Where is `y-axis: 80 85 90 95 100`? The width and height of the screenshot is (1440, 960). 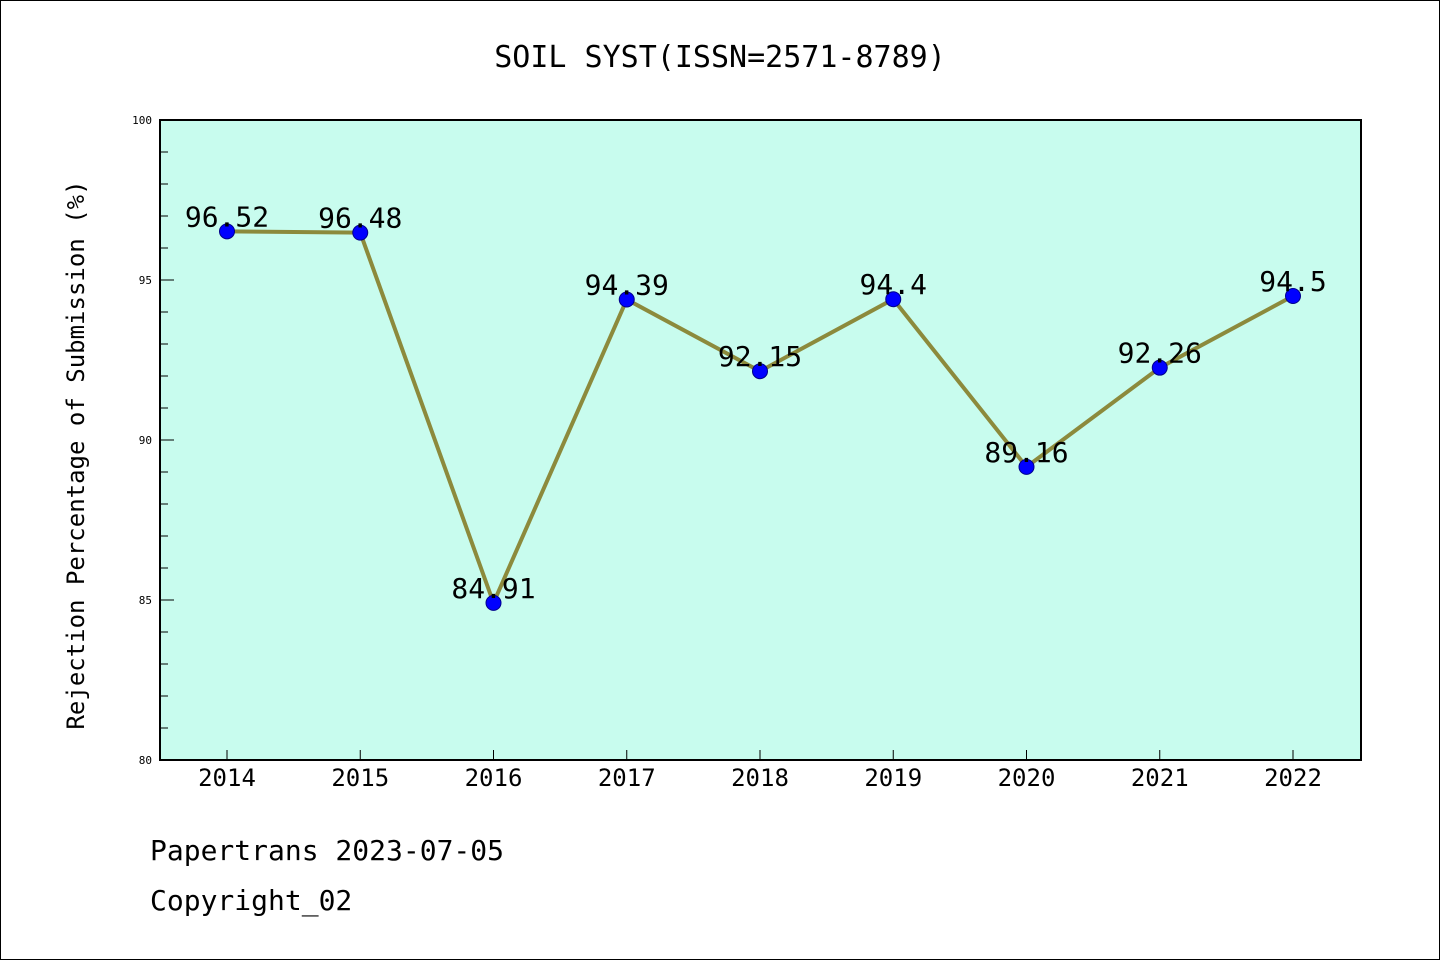
y-axis: 80 85 90 95 100 is located at coordinates (153, 440).